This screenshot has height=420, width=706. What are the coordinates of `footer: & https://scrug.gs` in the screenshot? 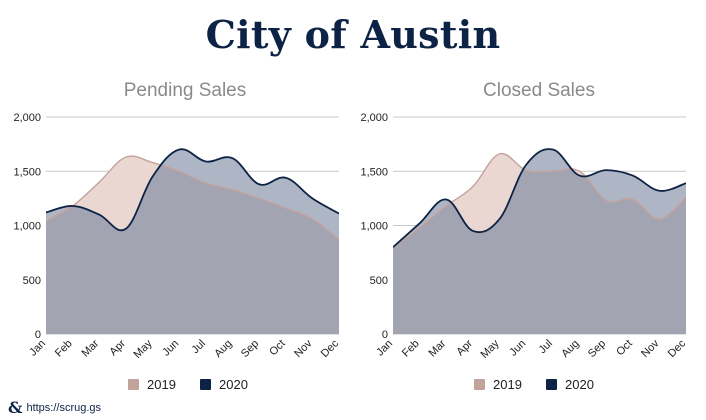 It's located at (54, 407).